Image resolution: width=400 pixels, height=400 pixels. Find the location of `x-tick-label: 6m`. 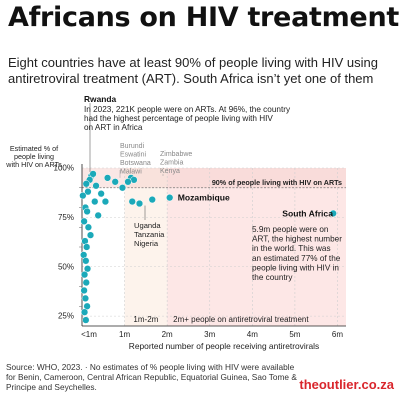

x-tick-label: 6m is located at coordinates (337, 334).